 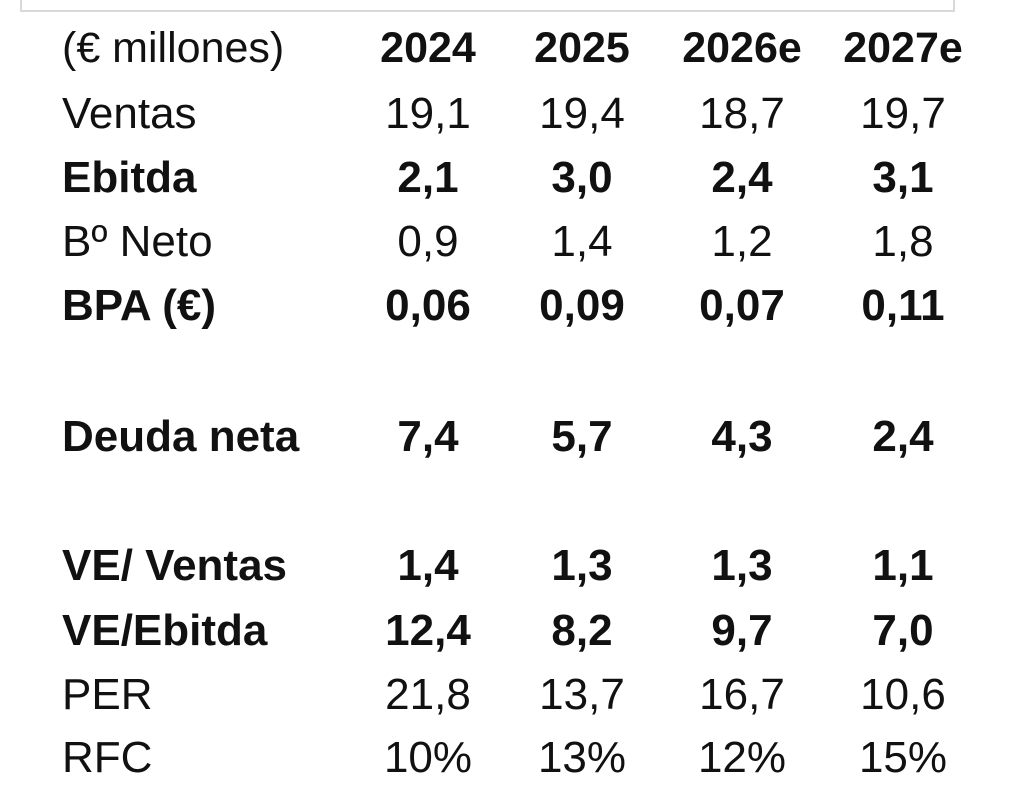 What do you see at coordinates (428, 305) in the screenshot?
I see `cell-2024: 0,06` at bounding box center [428, 305].